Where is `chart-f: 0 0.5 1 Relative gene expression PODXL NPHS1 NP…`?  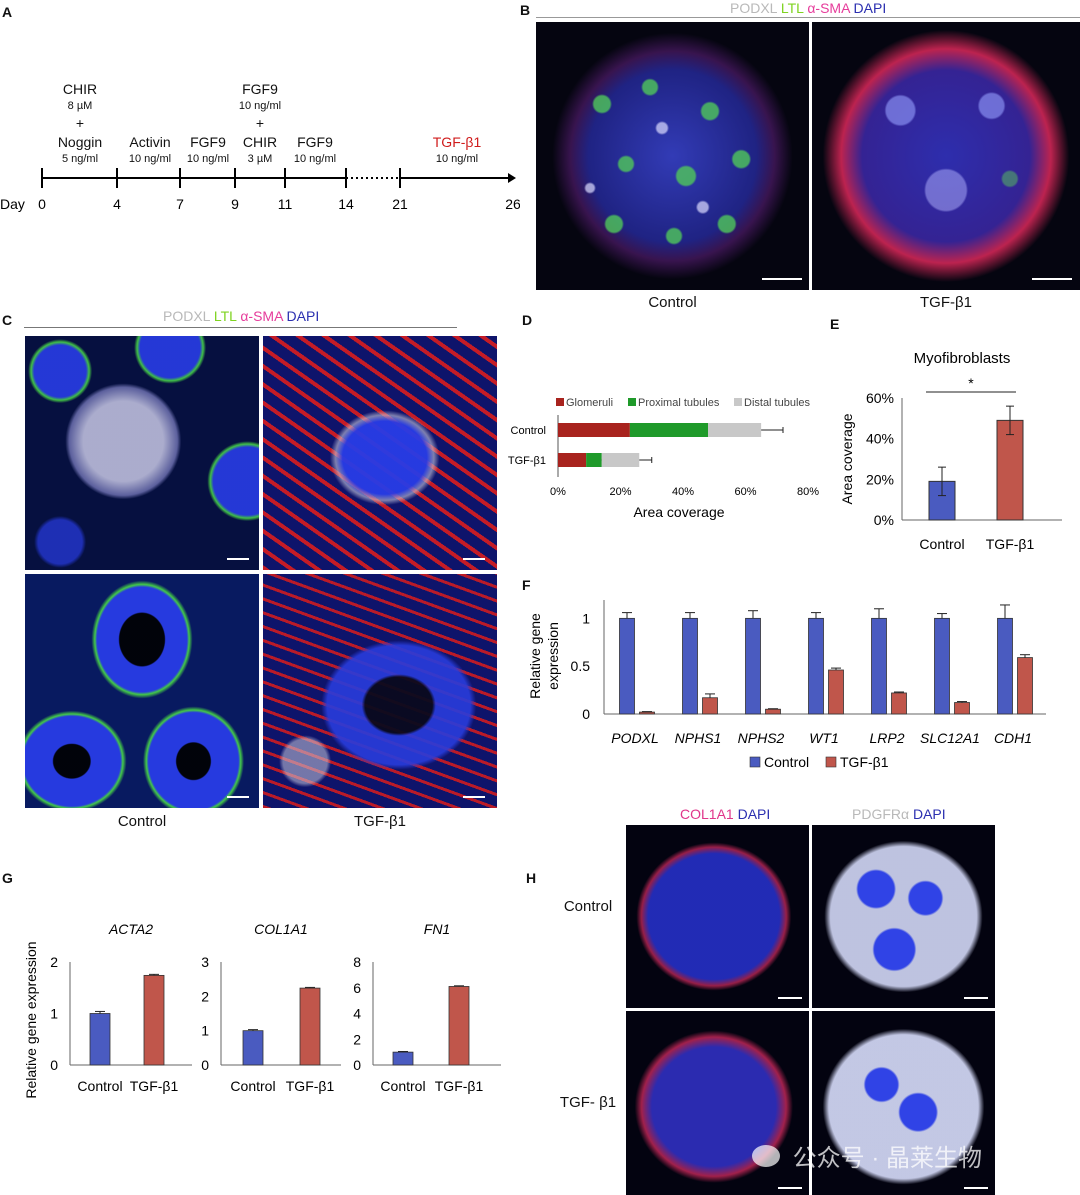 chart-f: 0 0.5 1 Relative gene expression PODXL NPHS1 NP… is located at coordinates (786, 685).